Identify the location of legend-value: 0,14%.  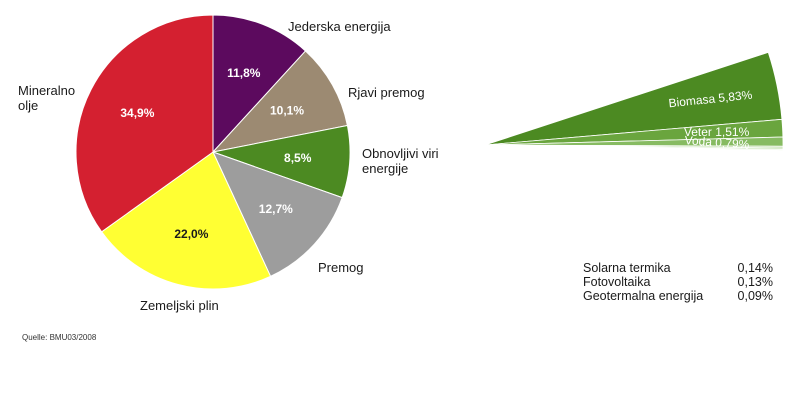
(755, 268).